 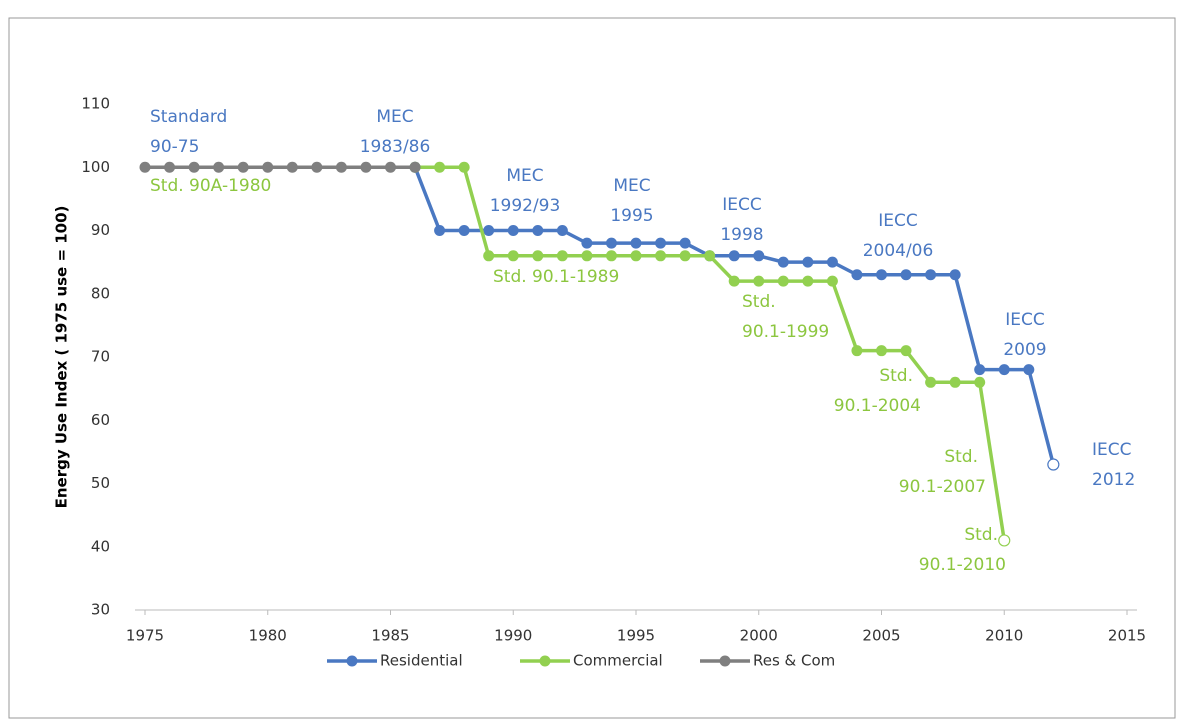 I want to click on legend-label: Residential, so click(x=421, y=661).